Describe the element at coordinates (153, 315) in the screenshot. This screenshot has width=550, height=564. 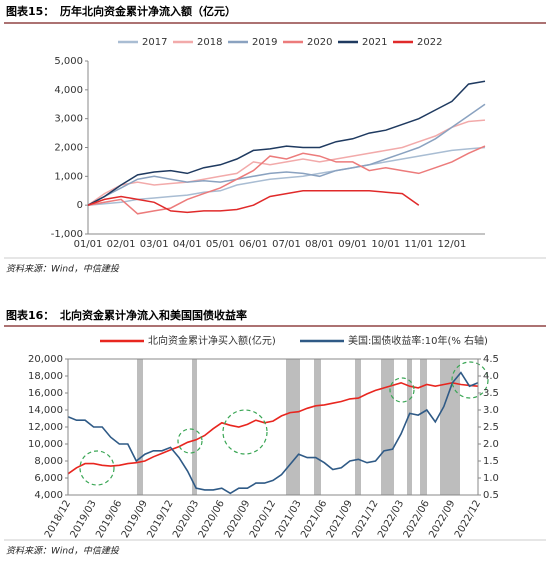
I see `chart-title: 北向资金累计净流入和美国国债收益率` at that location.